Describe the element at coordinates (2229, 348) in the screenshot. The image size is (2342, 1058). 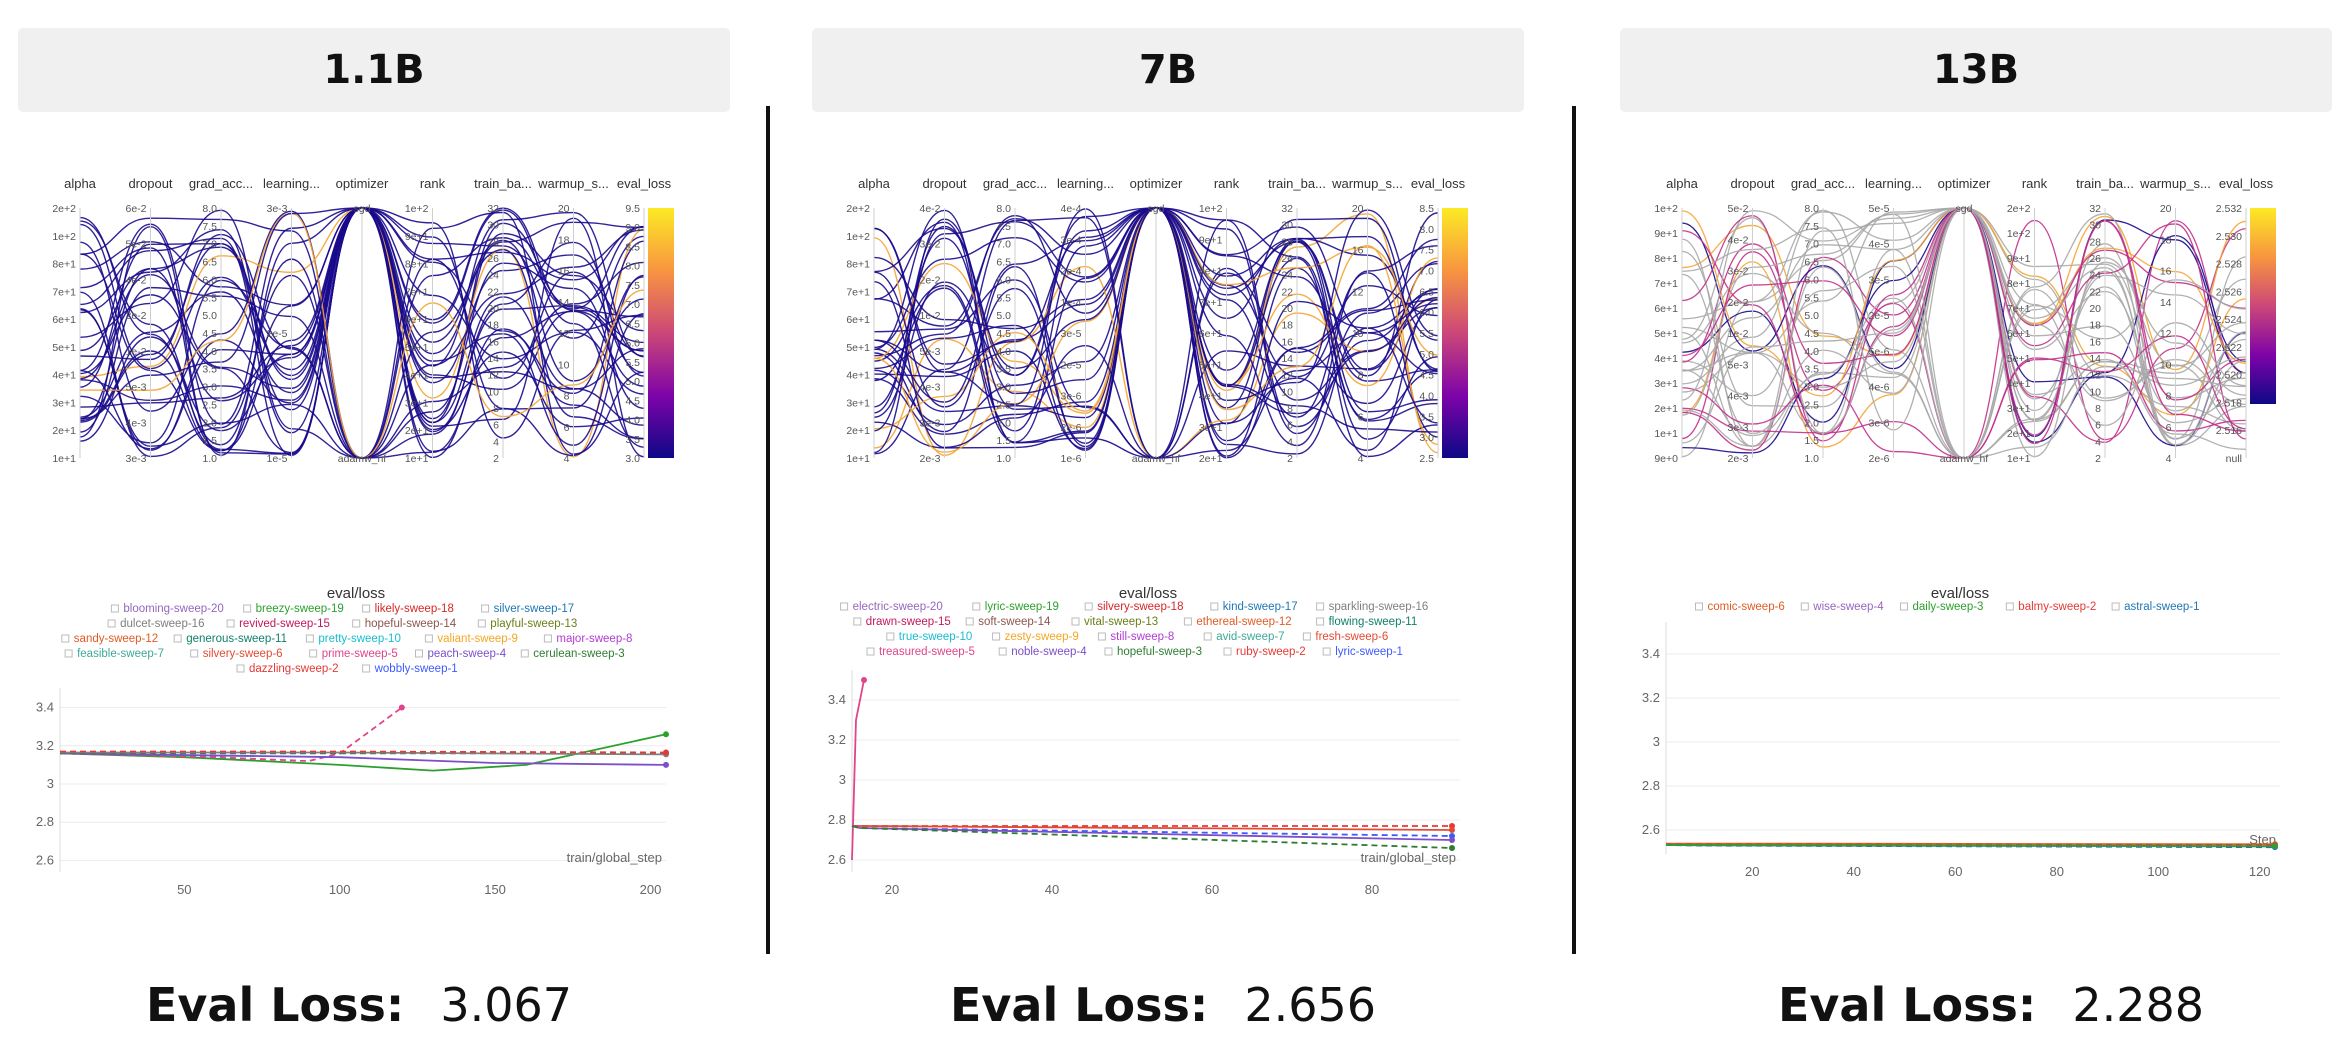
I see `axis-tick-label: 2.522` at that location.